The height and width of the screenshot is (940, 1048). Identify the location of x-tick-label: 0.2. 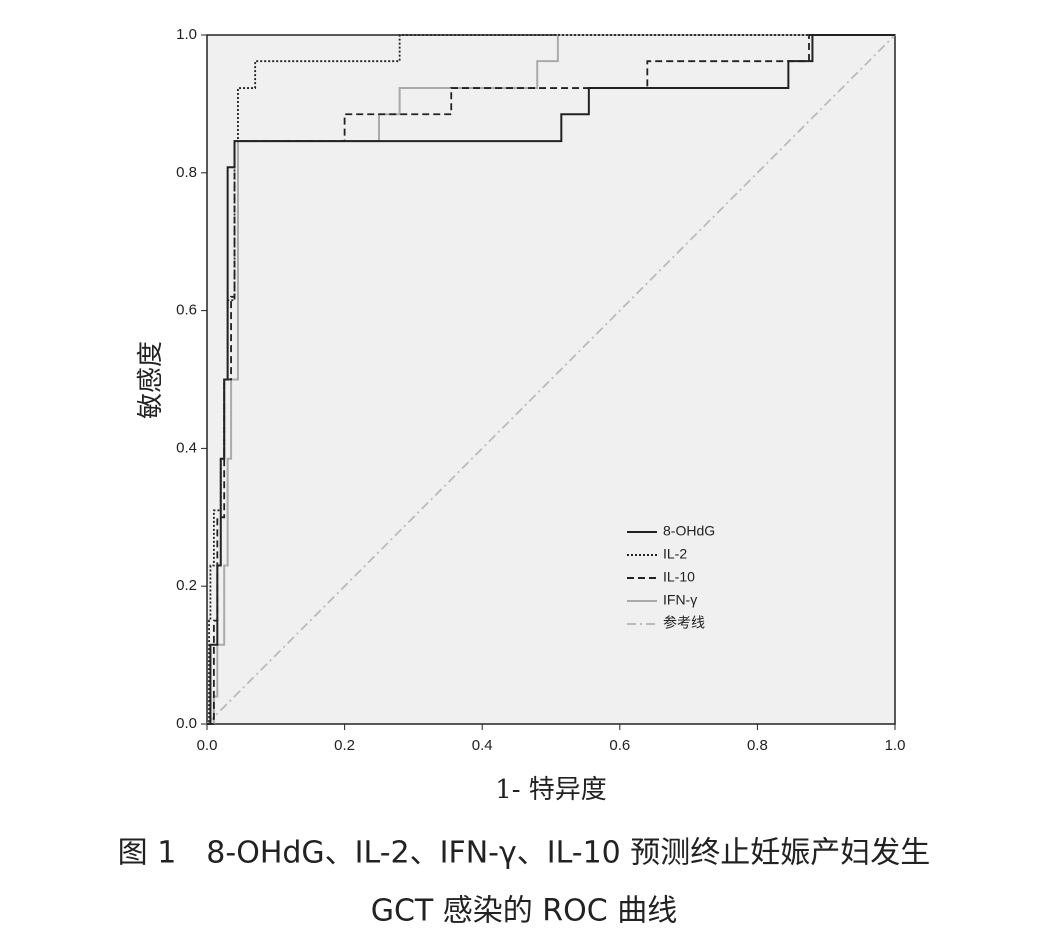
(344, 745).